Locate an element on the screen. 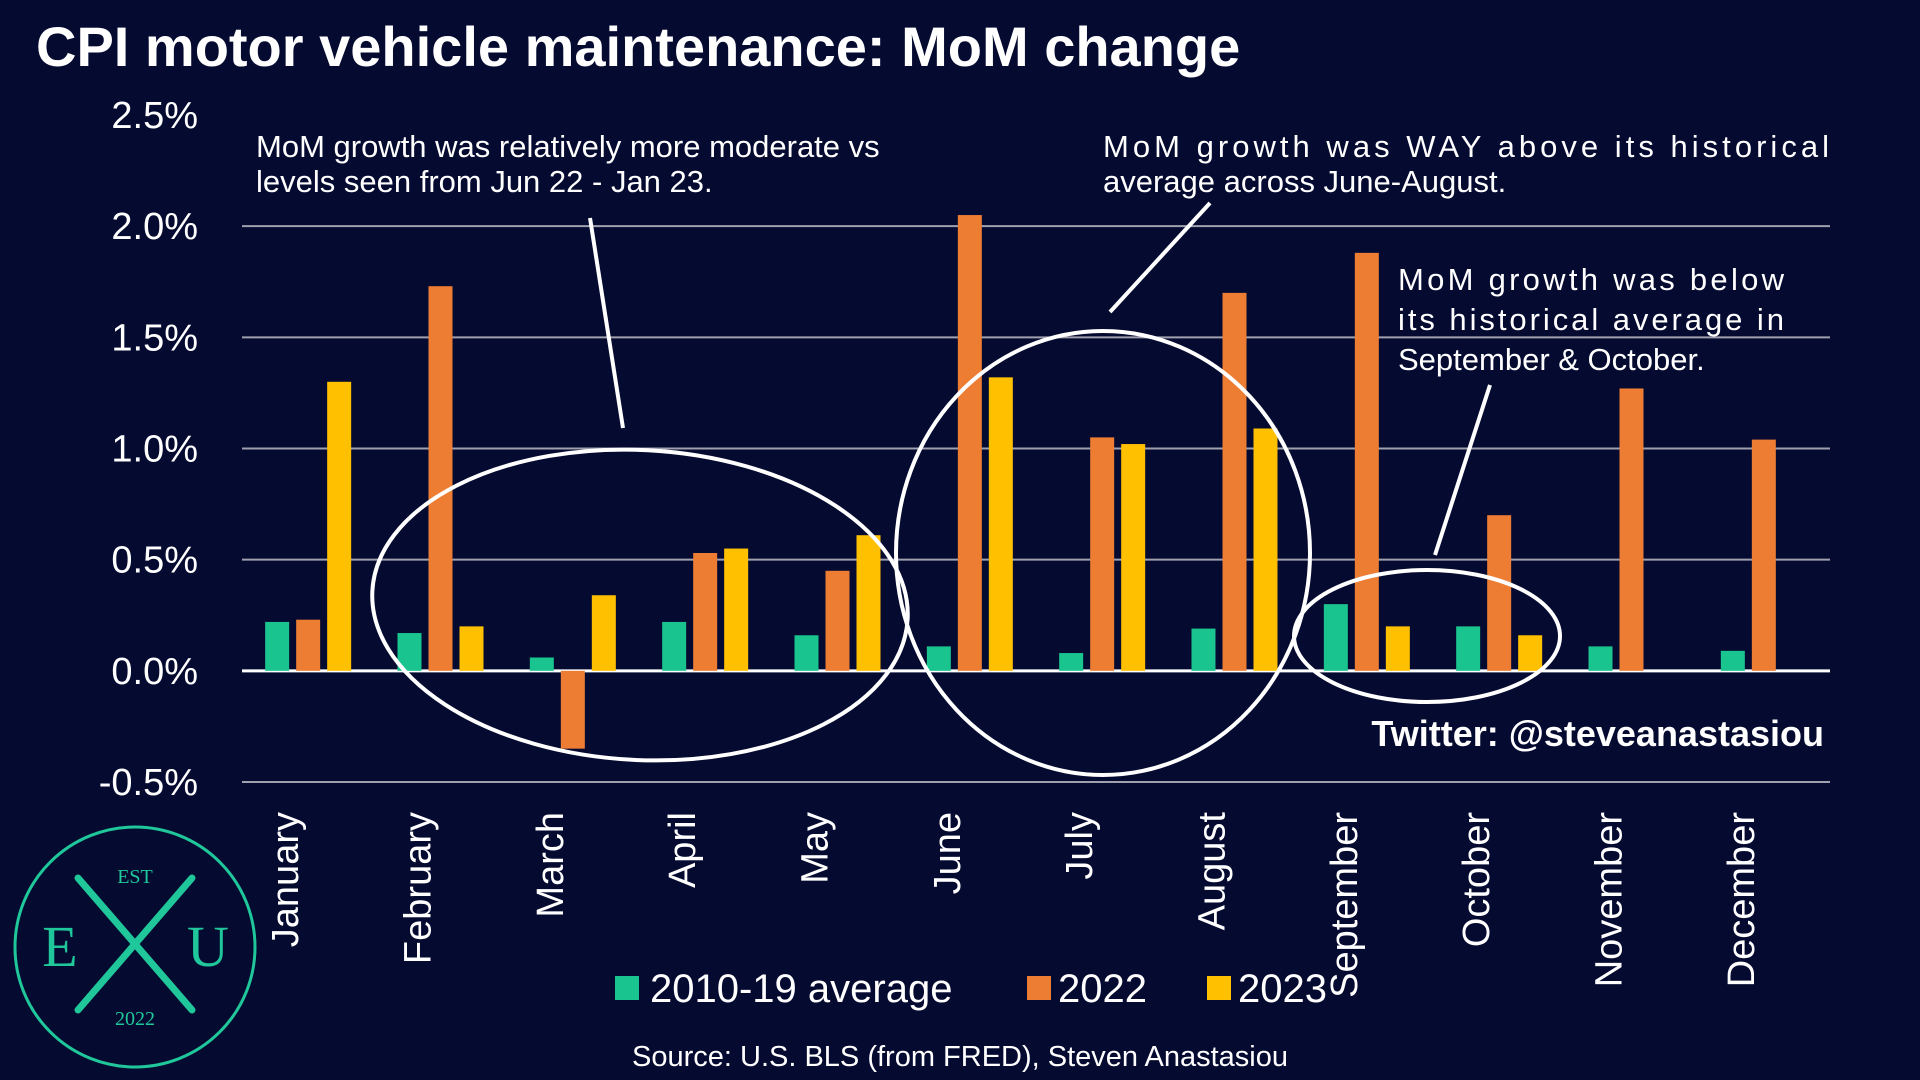 The height and width of the screenshot is (1080, 1920). bar-december-2010-19-average is located at coordinates (1732, 660).